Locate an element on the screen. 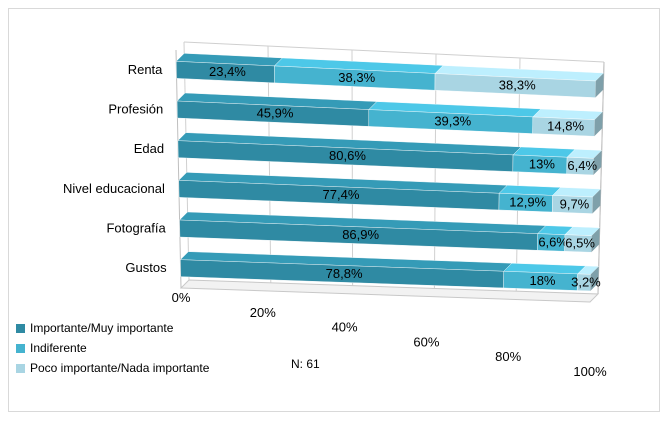  data-label-5-0: 78,8% is located at coordinates (344, 273).